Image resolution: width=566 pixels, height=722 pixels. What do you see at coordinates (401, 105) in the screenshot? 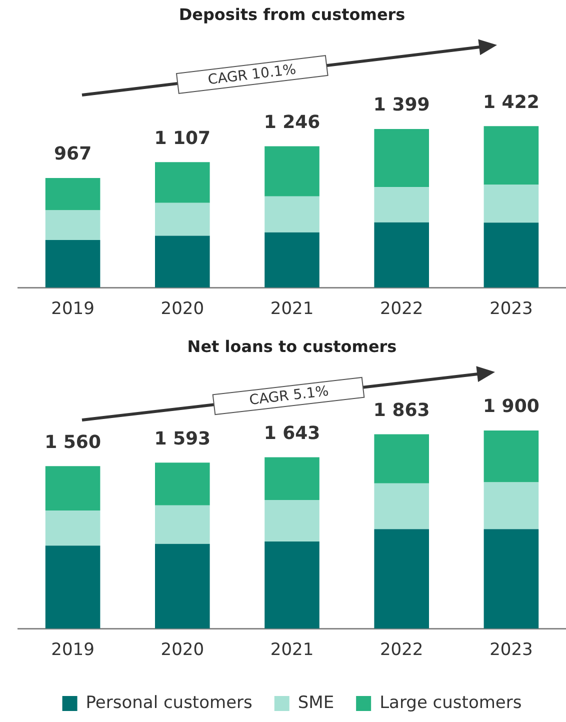
I see `annotation: 1 399` at bounding box center [401, 105].